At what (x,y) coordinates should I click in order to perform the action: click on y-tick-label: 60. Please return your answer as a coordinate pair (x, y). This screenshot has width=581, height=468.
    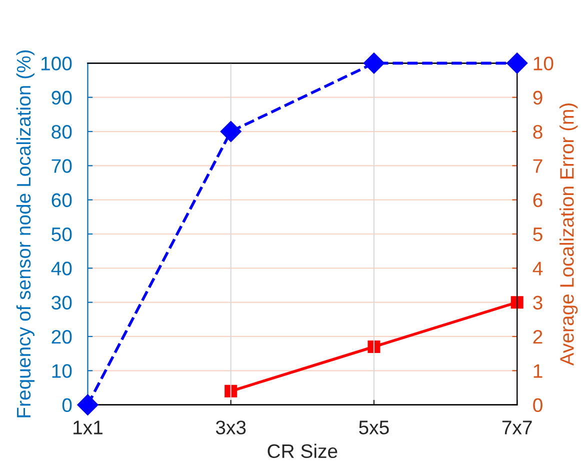
    Looking at the image, I should click on (62, 200).